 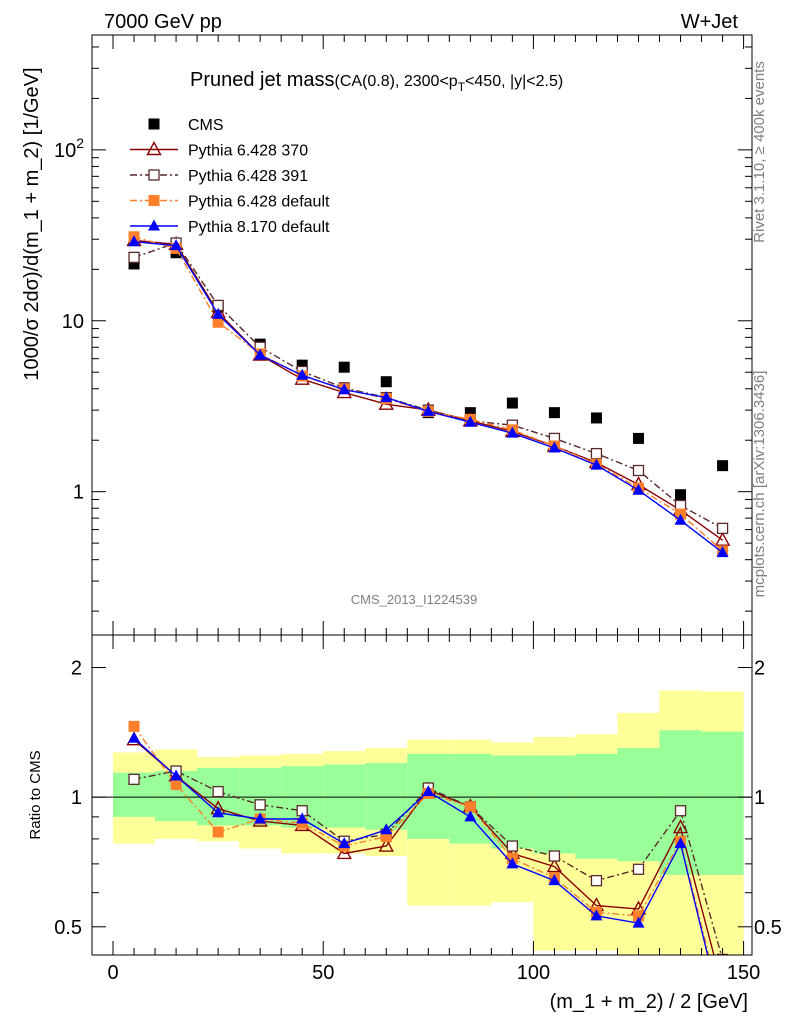 I want to click on ratio-x-tick-label: 150, so click(x=743, y=973).